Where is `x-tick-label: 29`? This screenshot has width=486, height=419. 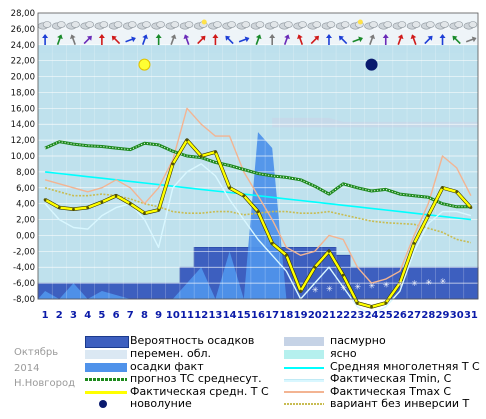 x-tick-label: 29 is located at coordinates (443, 315).